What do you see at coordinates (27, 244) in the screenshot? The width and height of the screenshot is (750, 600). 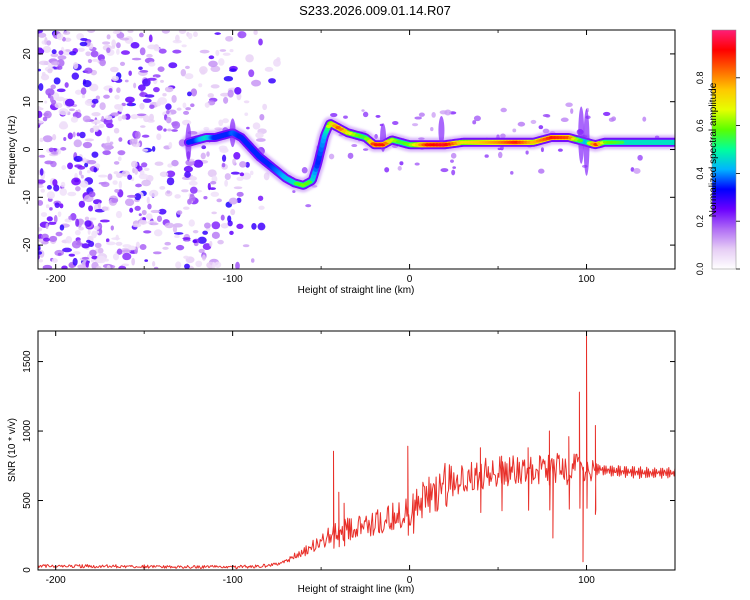 I see `y-tick-label: -20` at bounding box center [27, 244].